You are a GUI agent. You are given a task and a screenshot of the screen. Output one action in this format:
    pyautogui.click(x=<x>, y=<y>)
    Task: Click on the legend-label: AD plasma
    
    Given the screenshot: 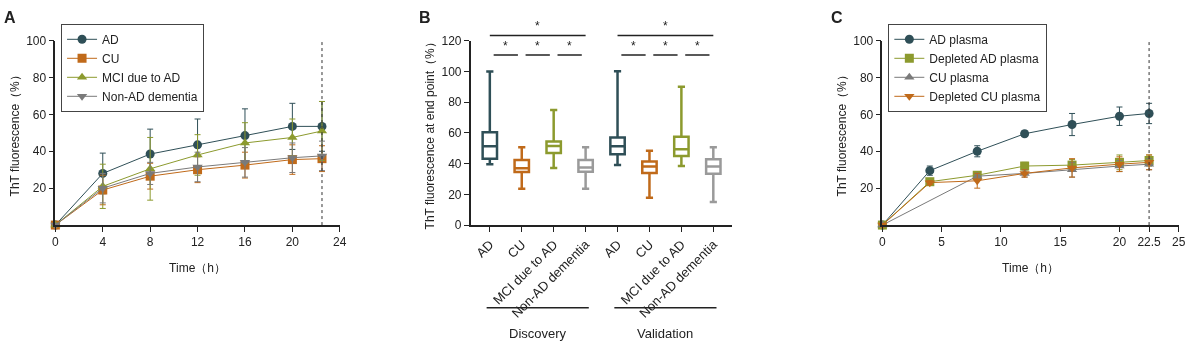 What is the action you would take?
    pyautogui.click(x=959, y=39)
    